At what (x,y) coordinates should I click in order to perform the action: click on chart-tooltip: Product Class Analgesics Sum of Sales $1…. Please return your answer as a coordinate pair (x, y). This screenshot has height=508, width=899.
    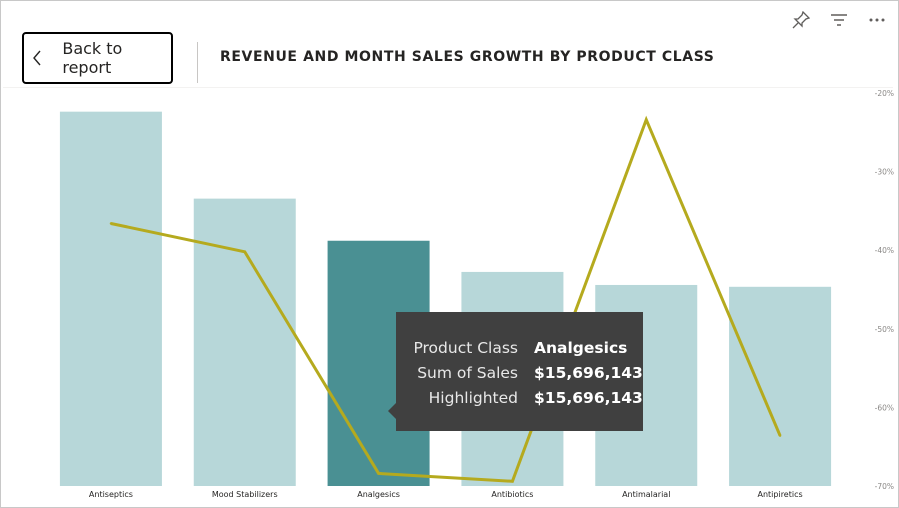
    Looking at the image, I should click on (515, 371).